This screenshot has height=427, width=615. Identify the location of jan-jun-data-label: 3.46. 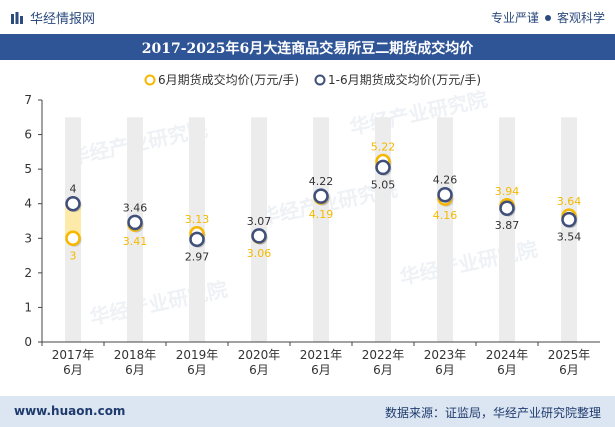
(135, 207).